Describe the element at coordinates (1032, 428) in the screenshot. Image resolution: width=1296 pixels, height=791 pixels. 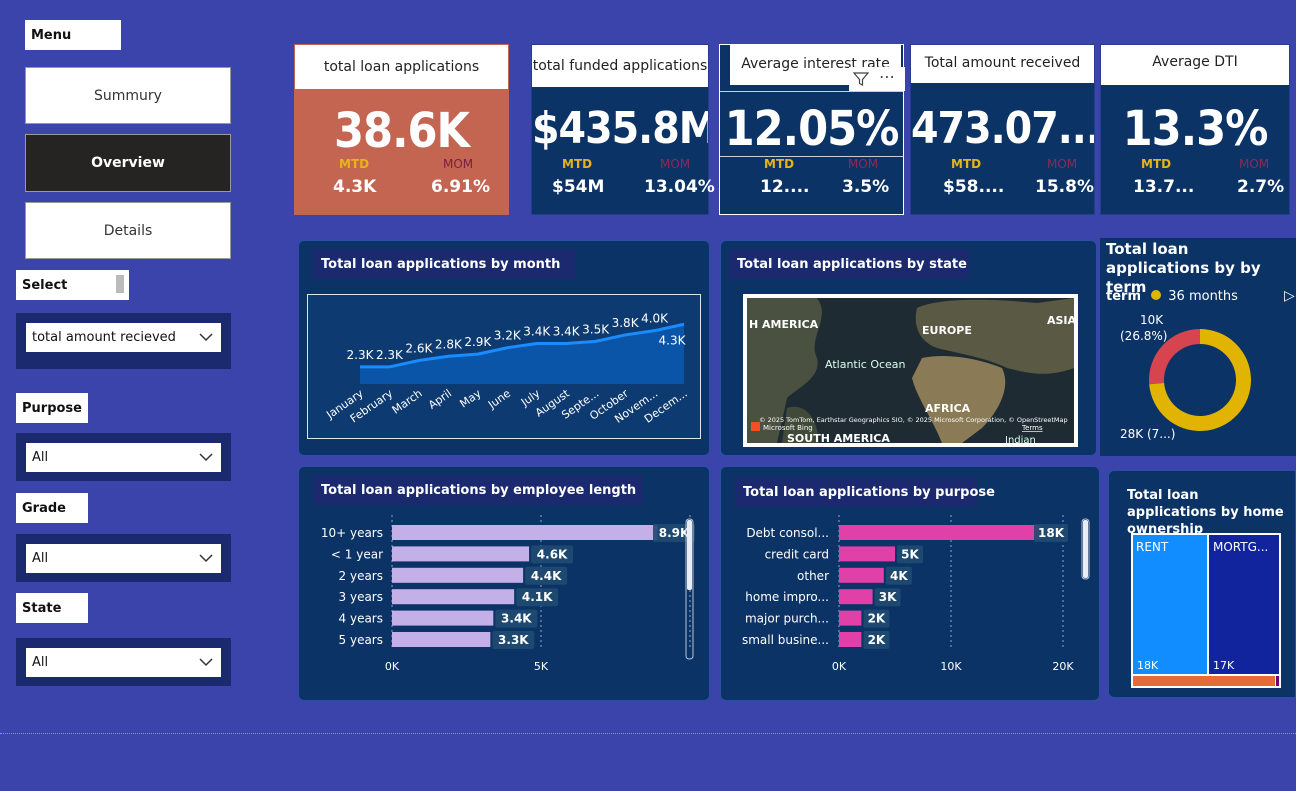
I see `map-terms-link: Terms` at that location.